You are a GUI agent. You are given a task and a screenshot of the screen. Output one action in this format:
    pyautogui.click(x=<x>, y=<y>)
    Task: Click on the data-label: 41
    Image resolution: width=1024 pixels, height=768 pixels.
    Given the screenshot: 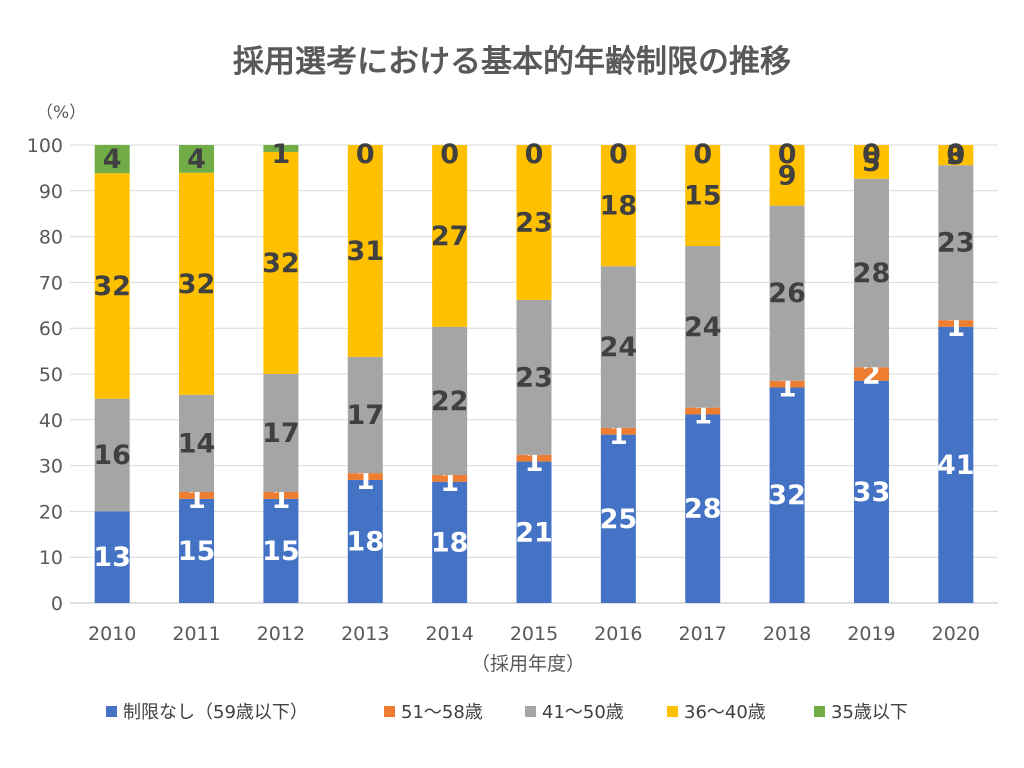 What is the action you would take?
    pyautogui.click(x=956, y=465)
    